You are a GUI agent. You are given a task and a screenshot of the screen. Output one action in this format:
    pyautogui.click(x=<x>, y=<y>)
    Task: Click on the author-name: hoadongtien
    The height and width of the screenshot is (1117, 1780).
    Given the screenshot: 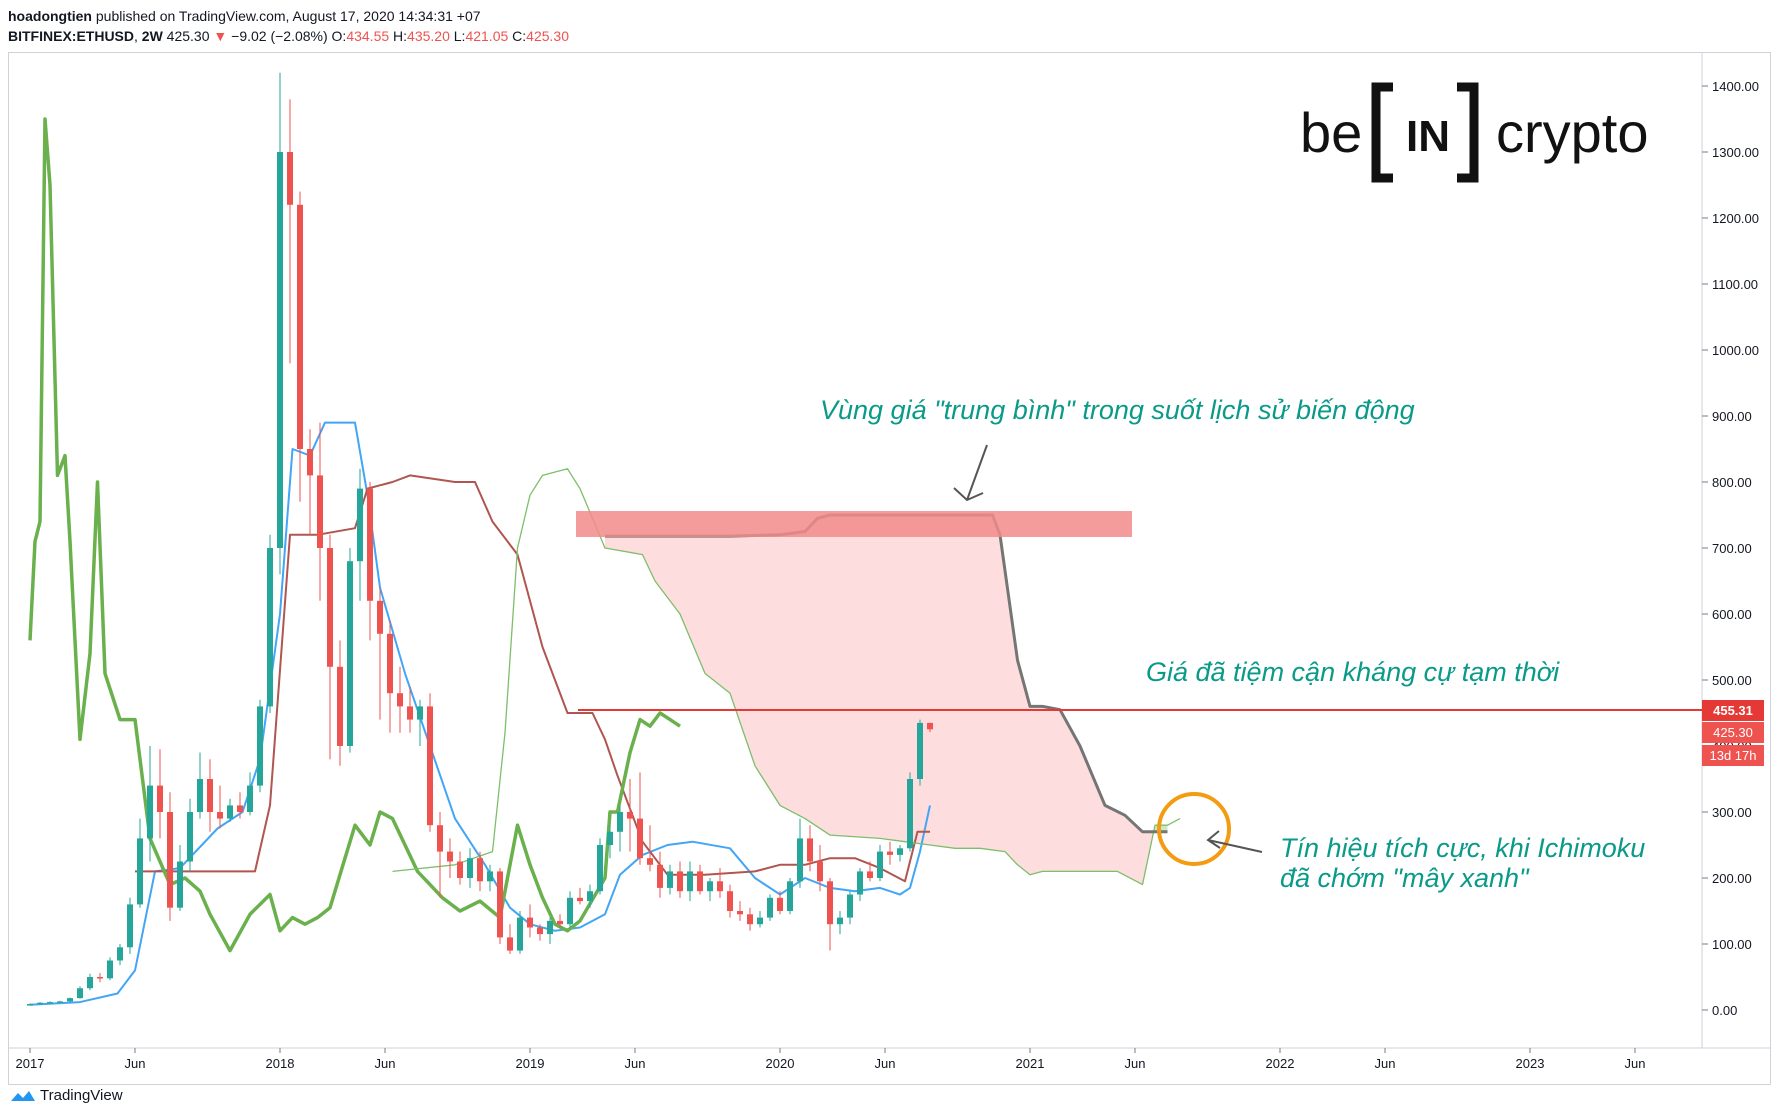 What is the action you would take?
    pyautogui.click(x=50, y=16)
    